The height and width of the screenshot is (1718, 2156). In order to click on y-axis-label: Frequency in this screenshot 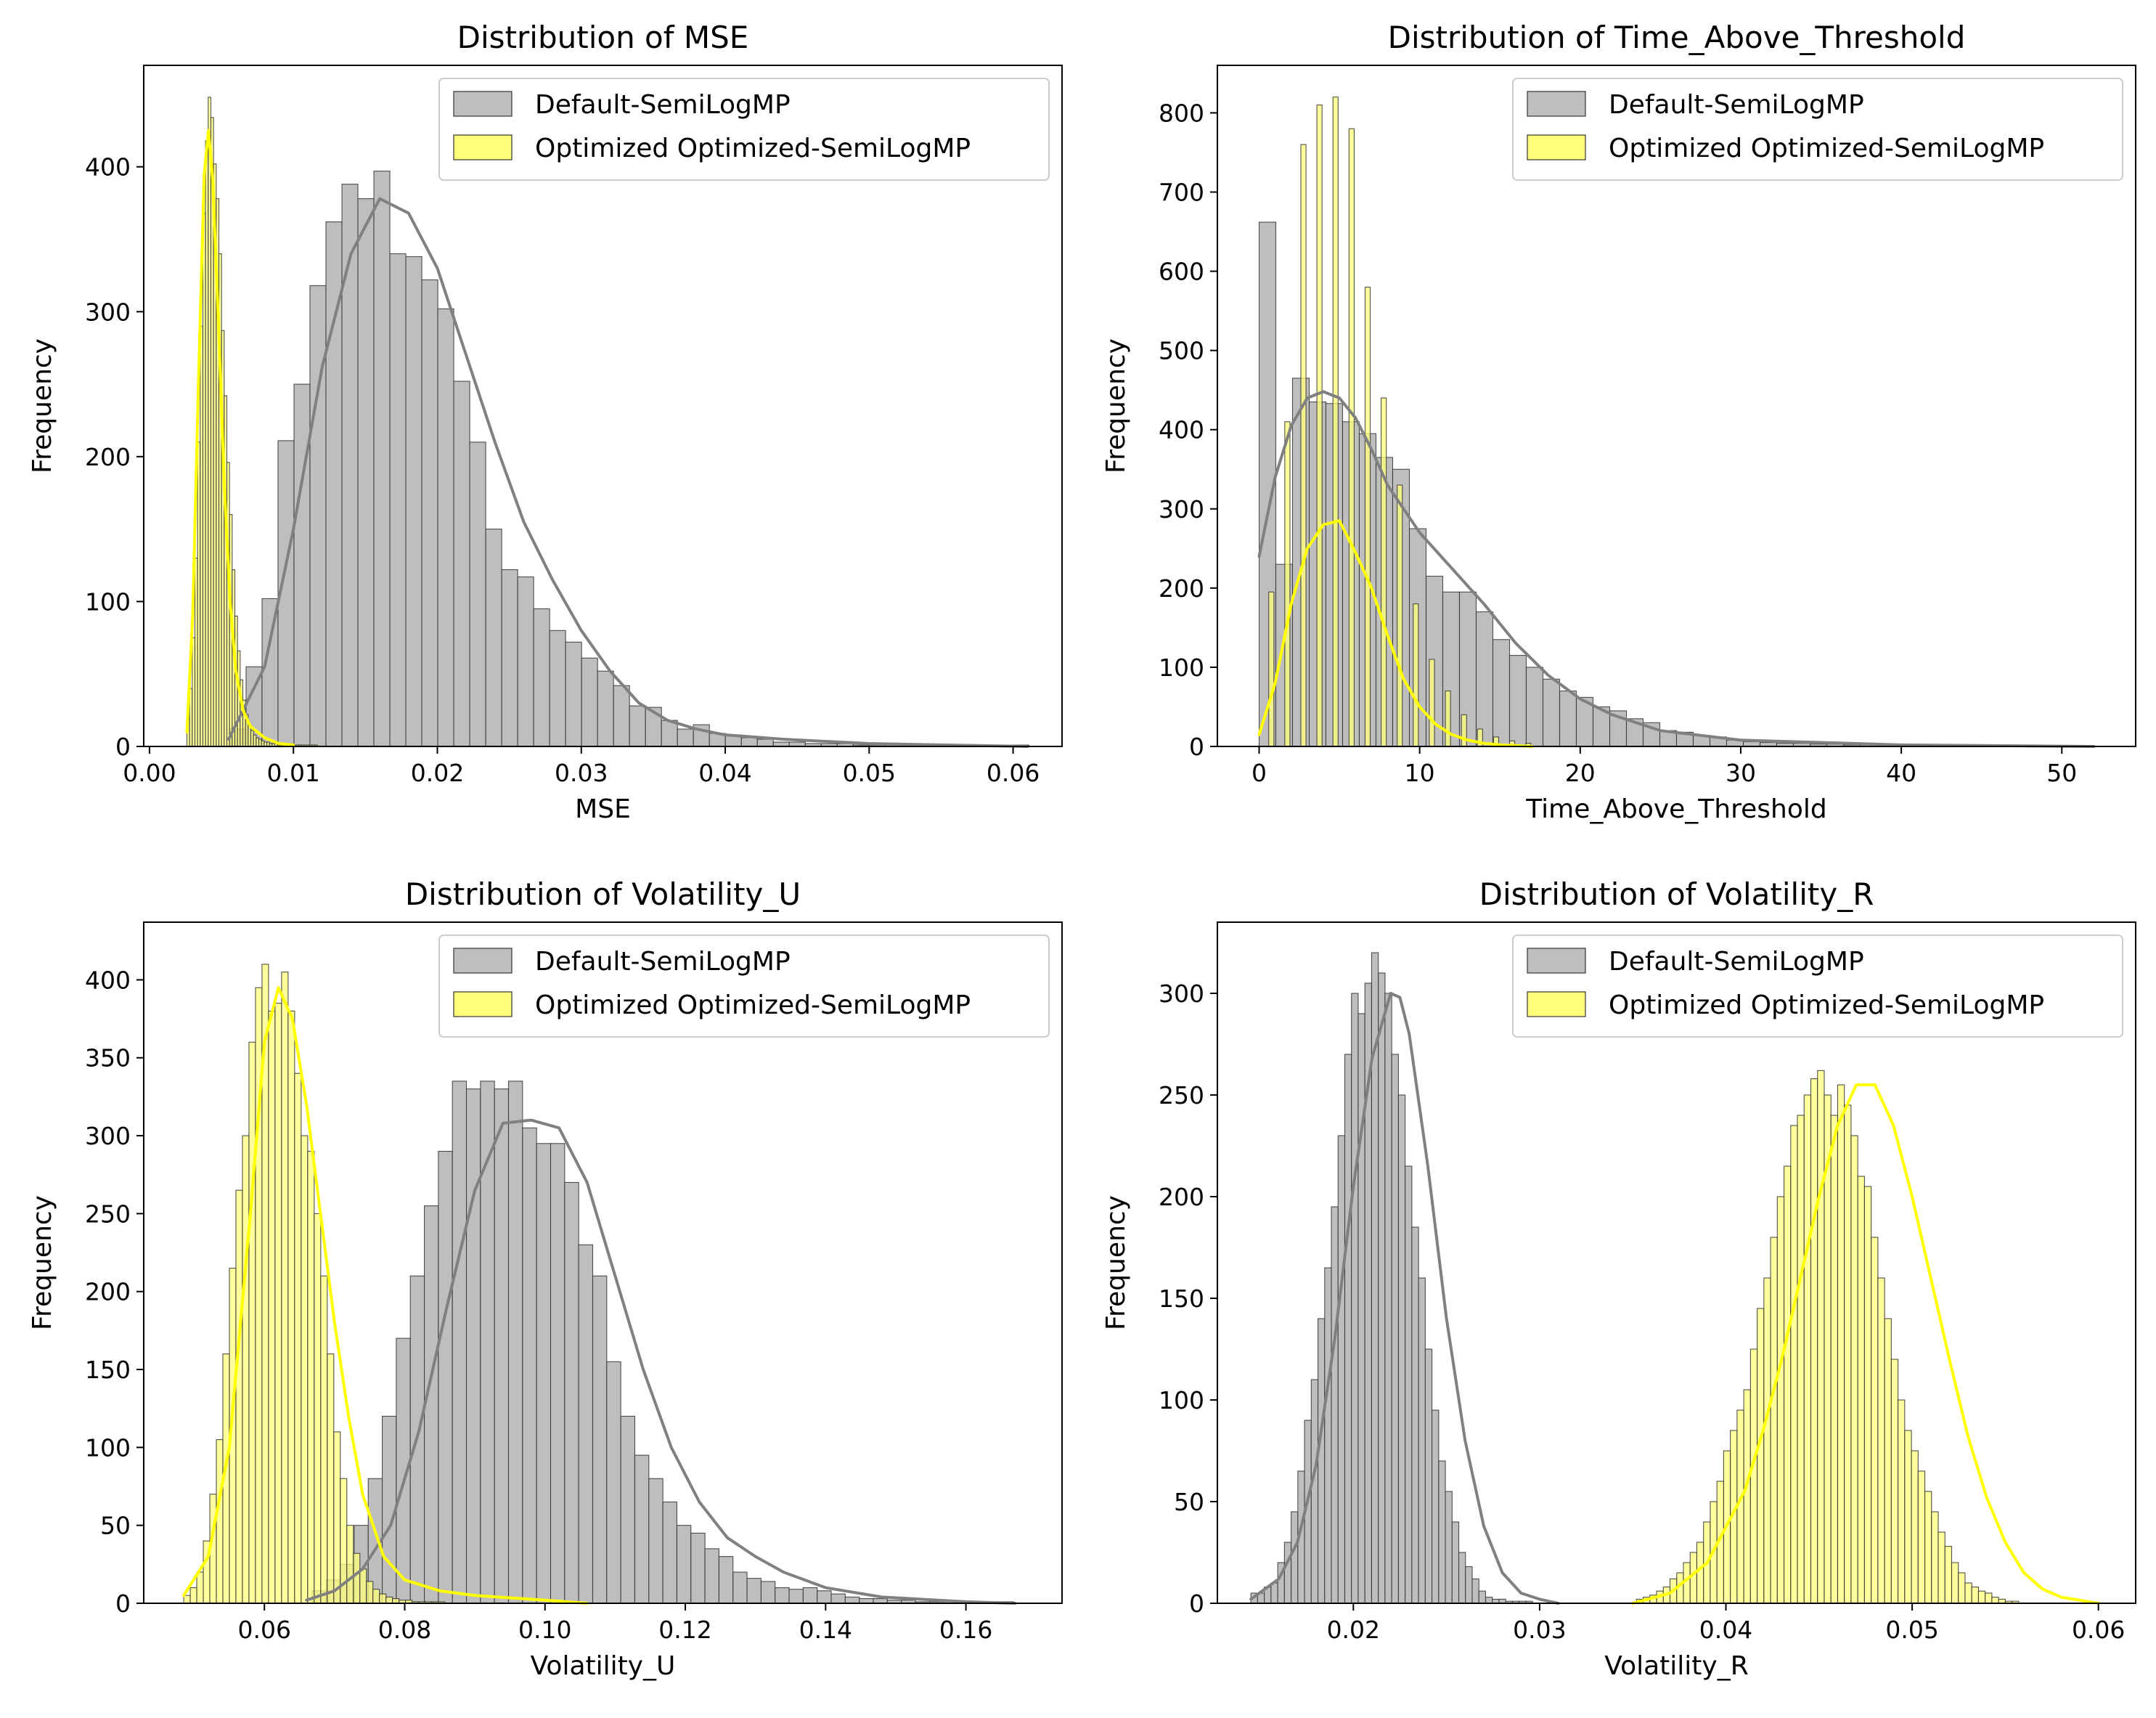, I will do `click(1116, 1262)`.